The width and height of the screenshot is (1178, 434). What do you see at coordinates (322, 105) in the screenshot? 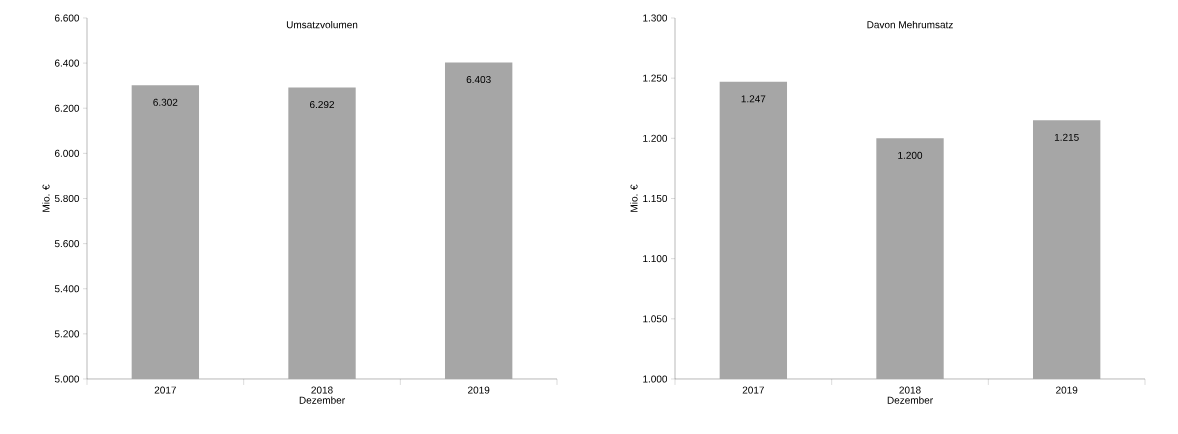
I see `data-label: 6.292` at bounding box center [322, 105].